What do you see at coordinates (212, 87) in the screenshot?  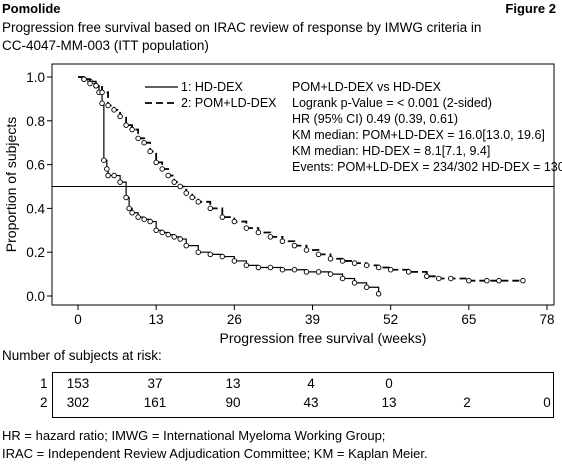 I see `legend-label-1: 1: HD-DEX` at bounding box center [212, 87].